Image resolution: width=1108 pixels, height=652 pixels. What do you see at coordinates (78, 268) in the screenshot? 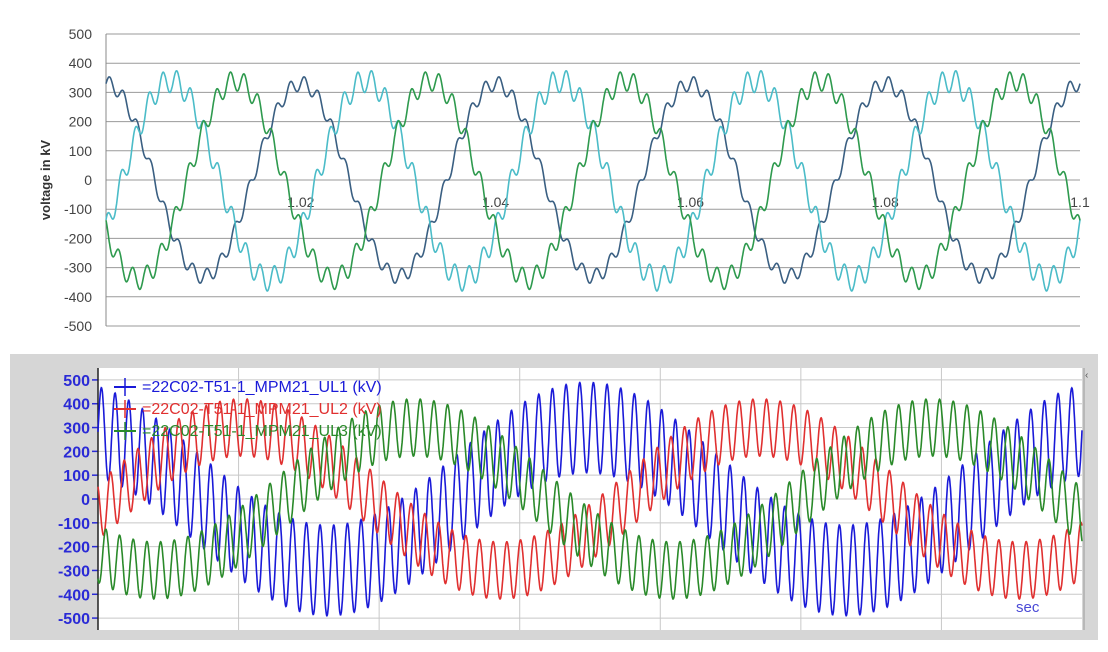
I see `top-y-tick: -300` at bounding box center [78, 268].